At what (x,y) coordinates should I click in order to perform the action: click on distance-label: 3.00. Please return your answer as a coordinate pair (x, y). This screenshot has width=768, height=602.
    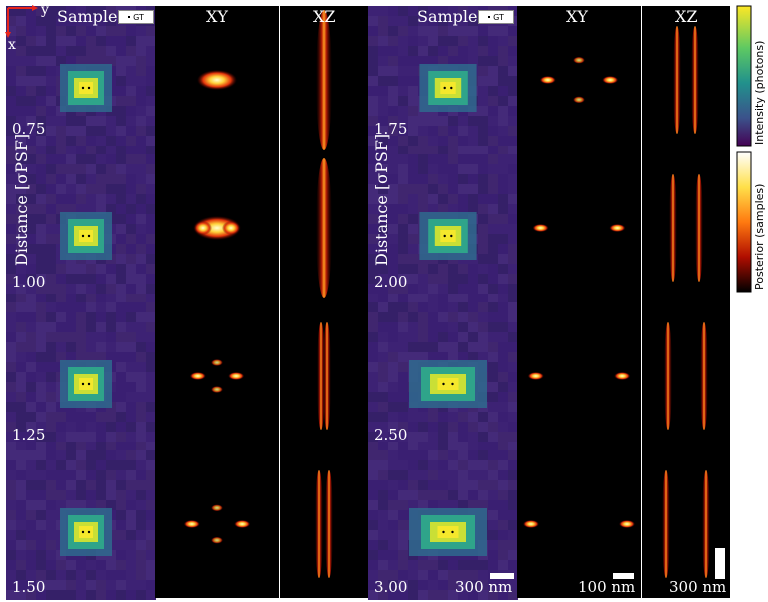
    Looking at the image, I should click on (391, 587).